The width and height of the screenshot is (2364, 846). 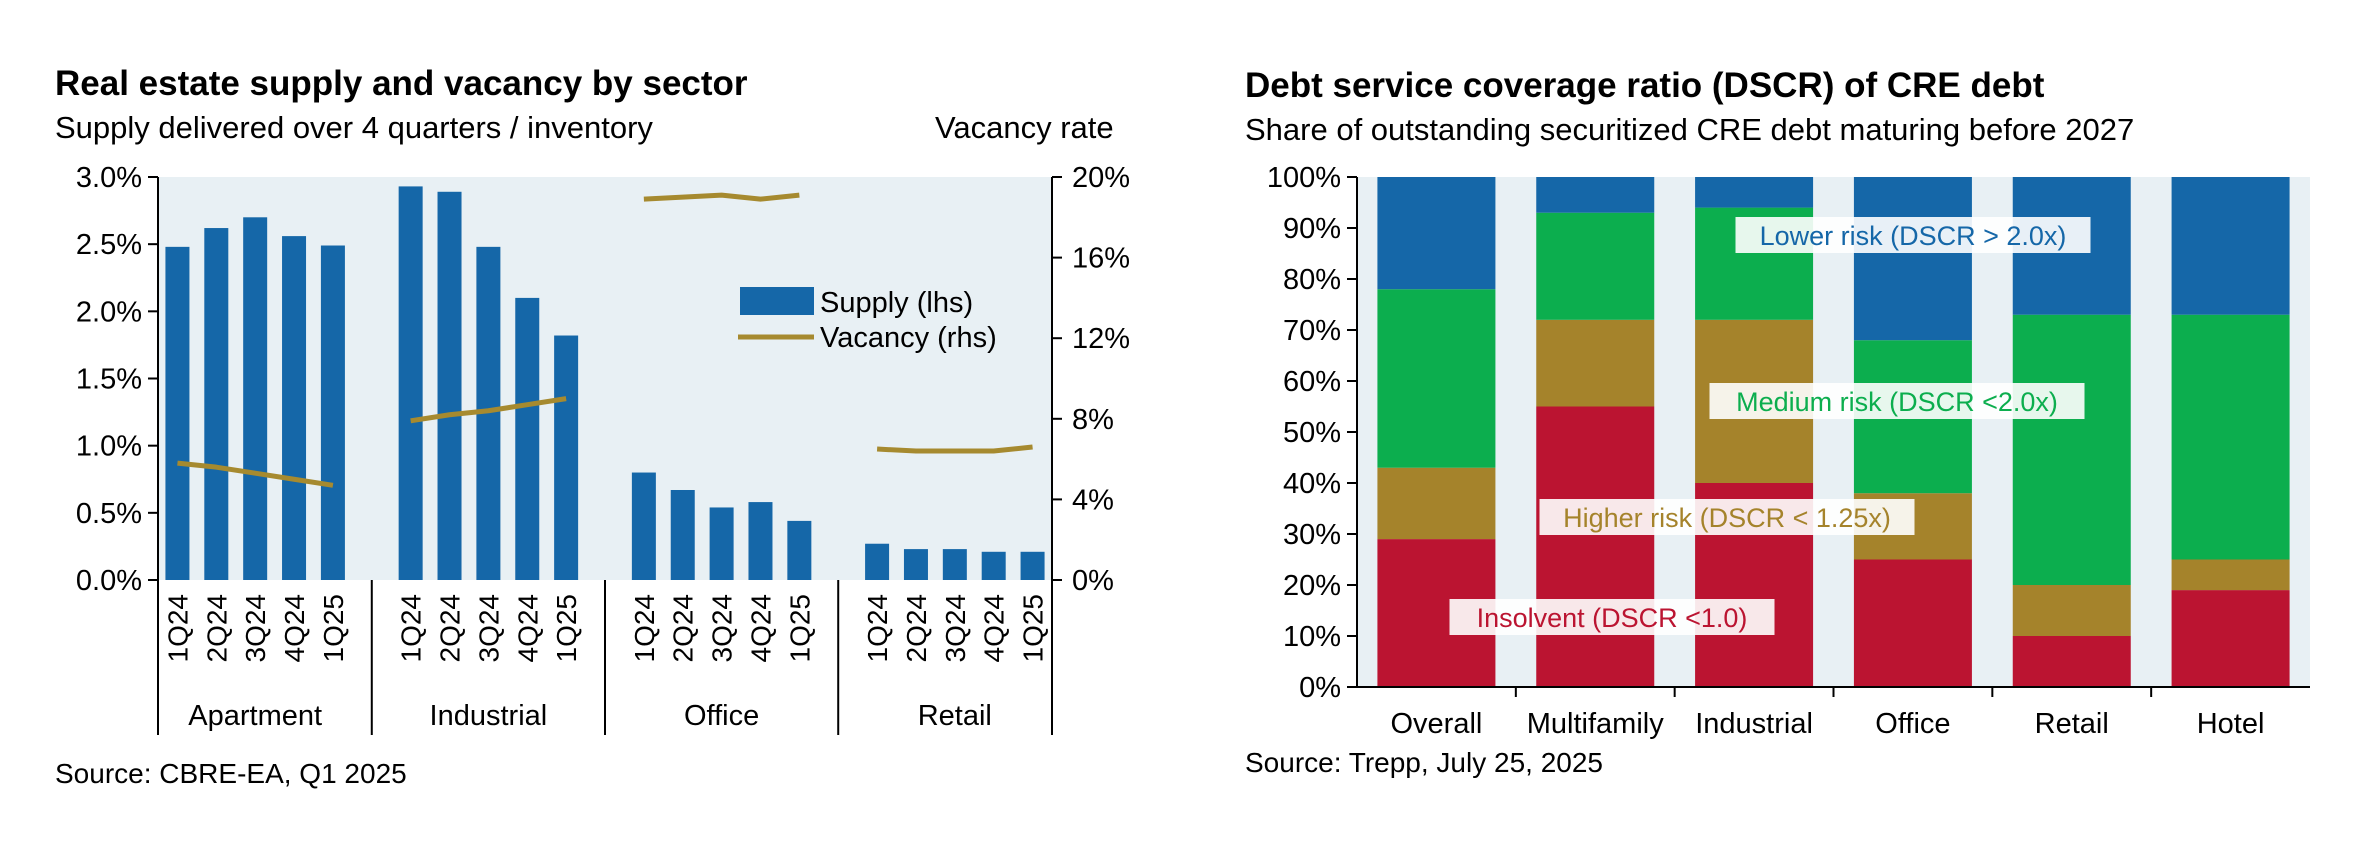 What do you see at coordinates (1436, 724) in the screenshot?
I see `x-tick-label: Overall` at bounding box center [1436, 724].